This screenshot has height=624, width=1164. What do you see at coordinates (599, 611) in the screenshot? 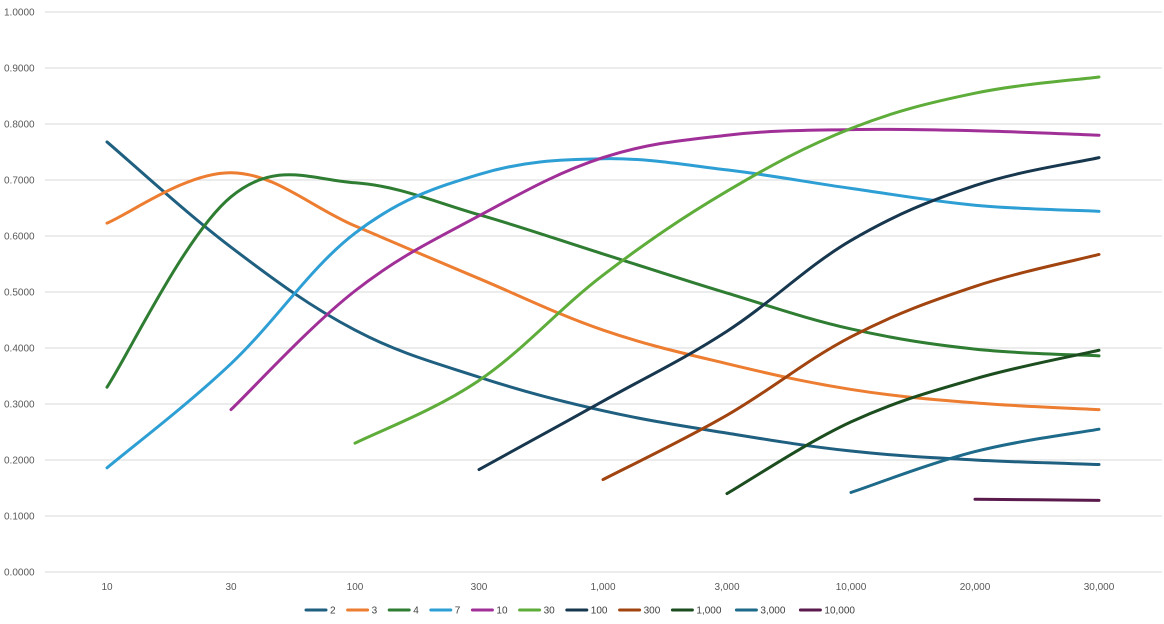
I see `legend-label: 100` at bounding box center [599, 611].